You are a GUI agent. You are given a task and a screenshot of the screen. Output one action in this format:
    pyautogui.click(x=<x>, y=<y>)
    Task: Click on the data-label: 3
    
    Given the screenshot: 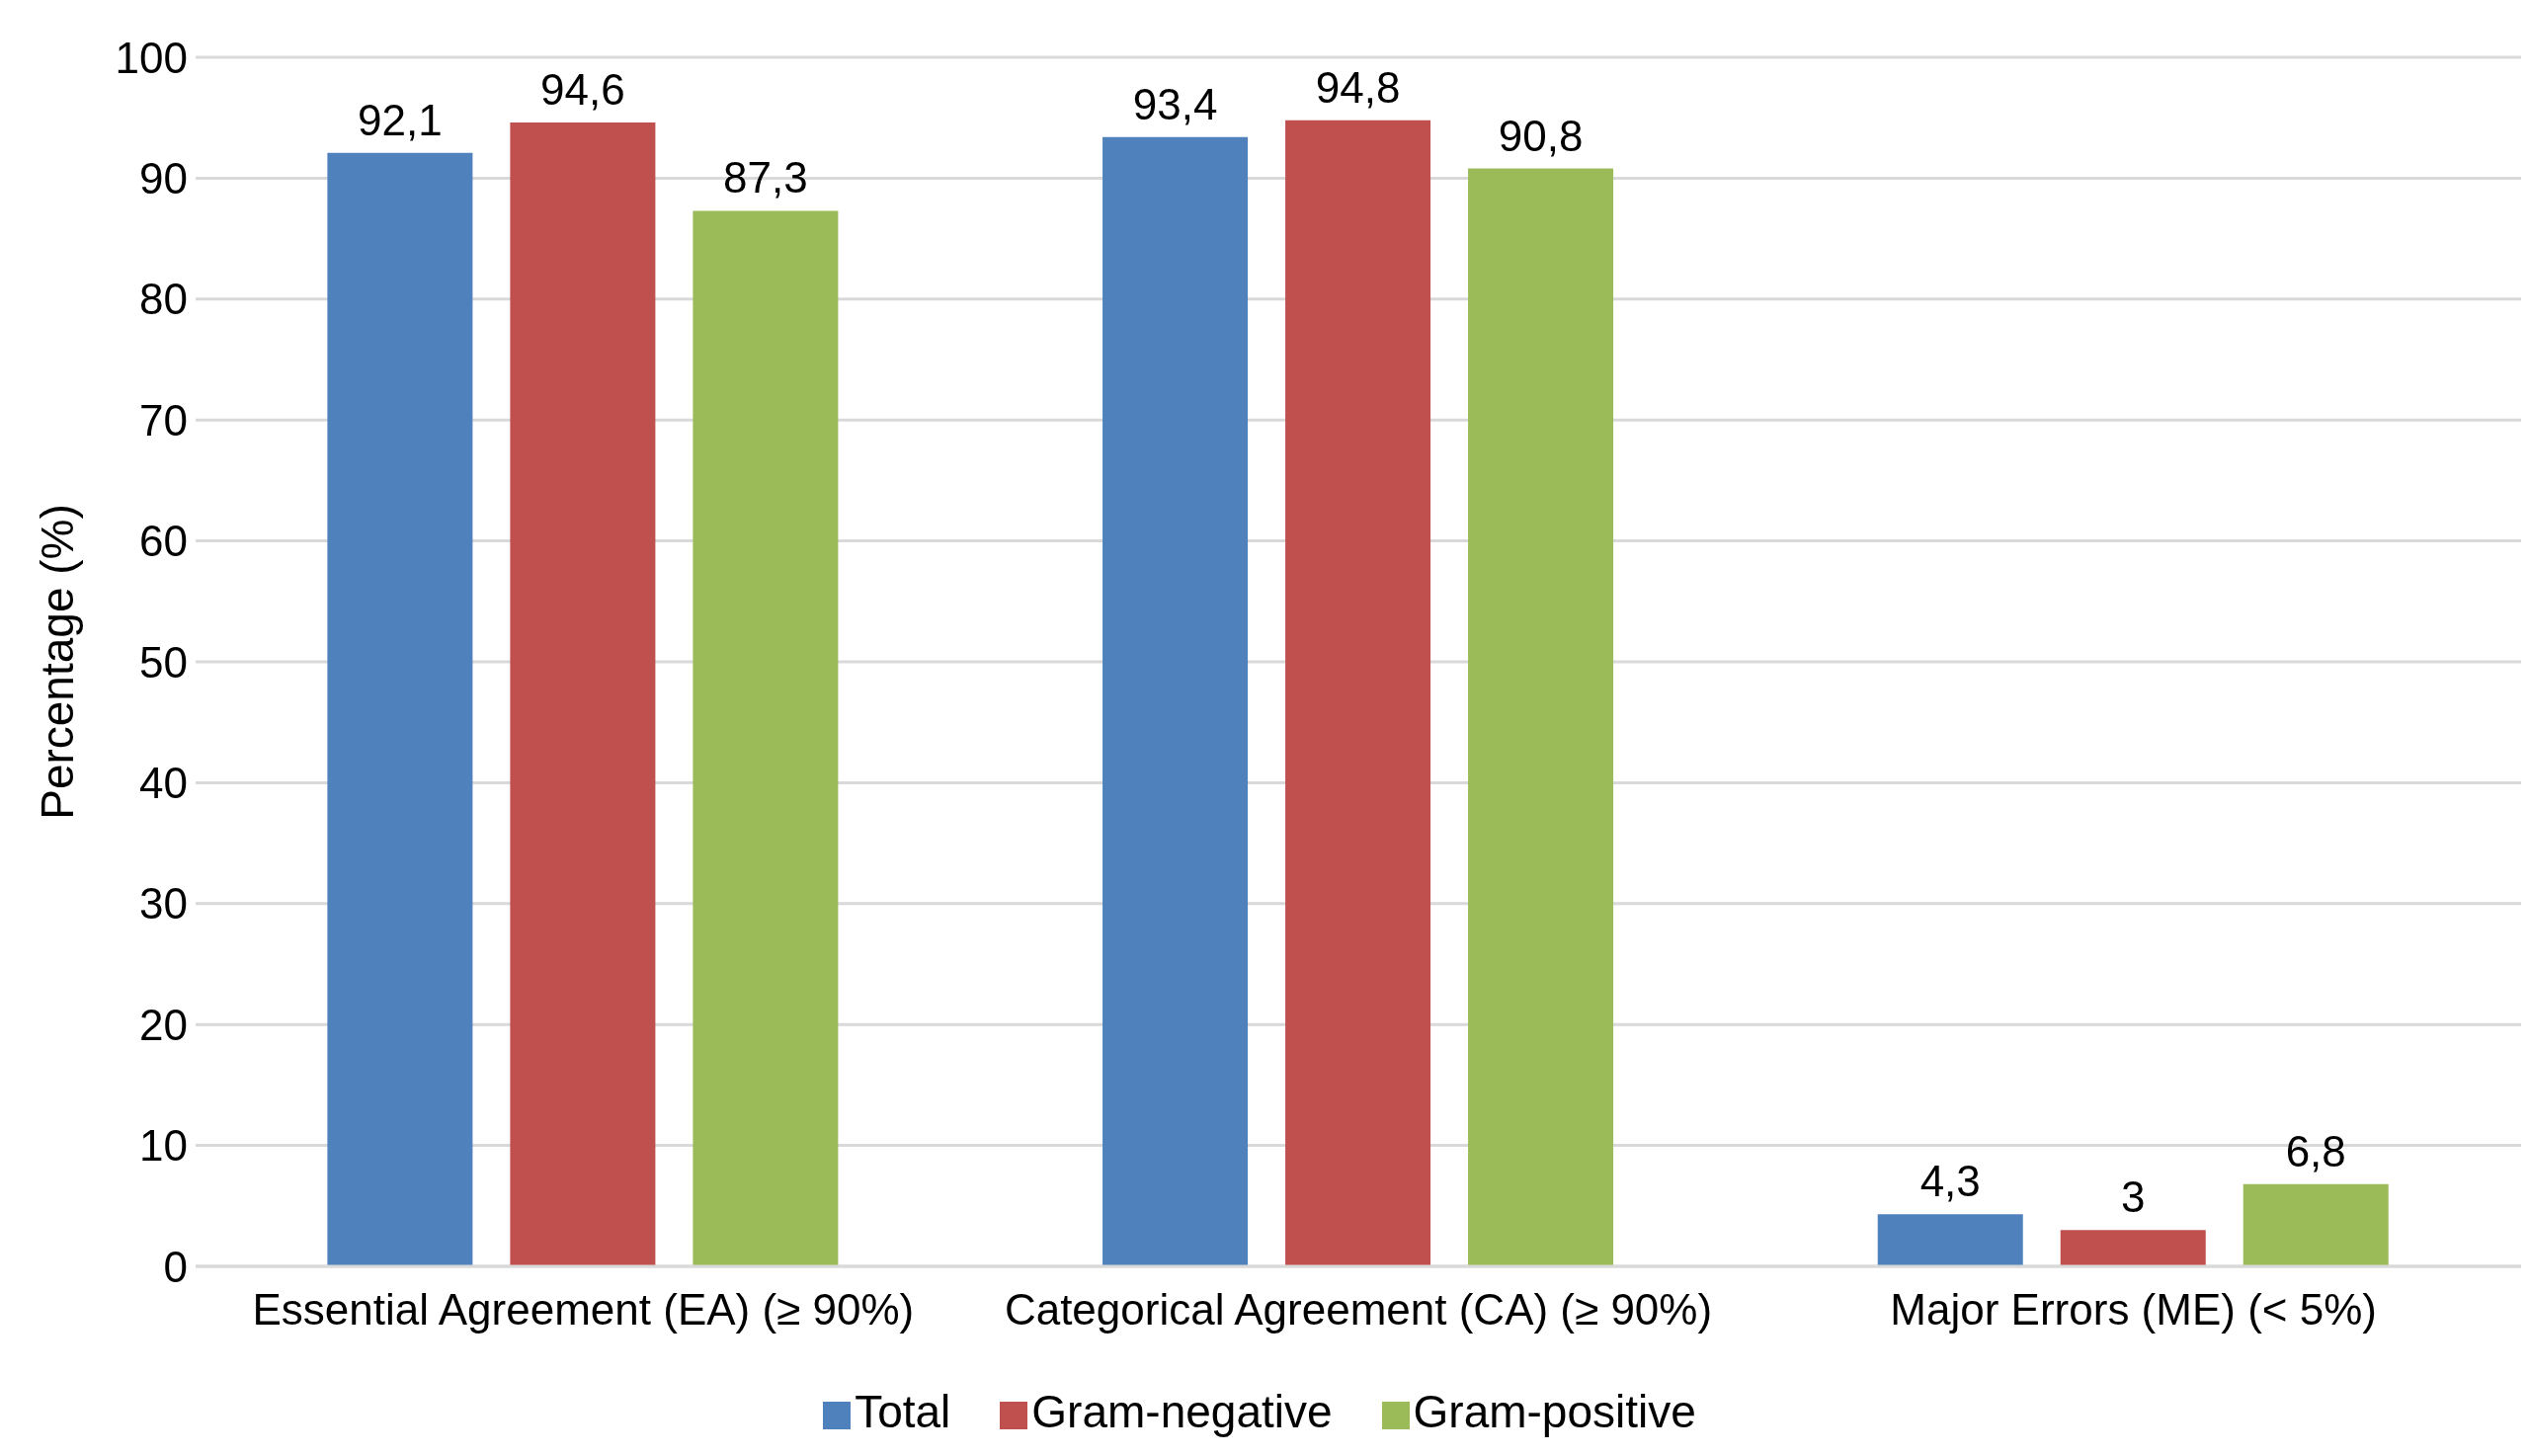 What is the action you would take?
    pyautogui.click(x=2133, y=1197)
    